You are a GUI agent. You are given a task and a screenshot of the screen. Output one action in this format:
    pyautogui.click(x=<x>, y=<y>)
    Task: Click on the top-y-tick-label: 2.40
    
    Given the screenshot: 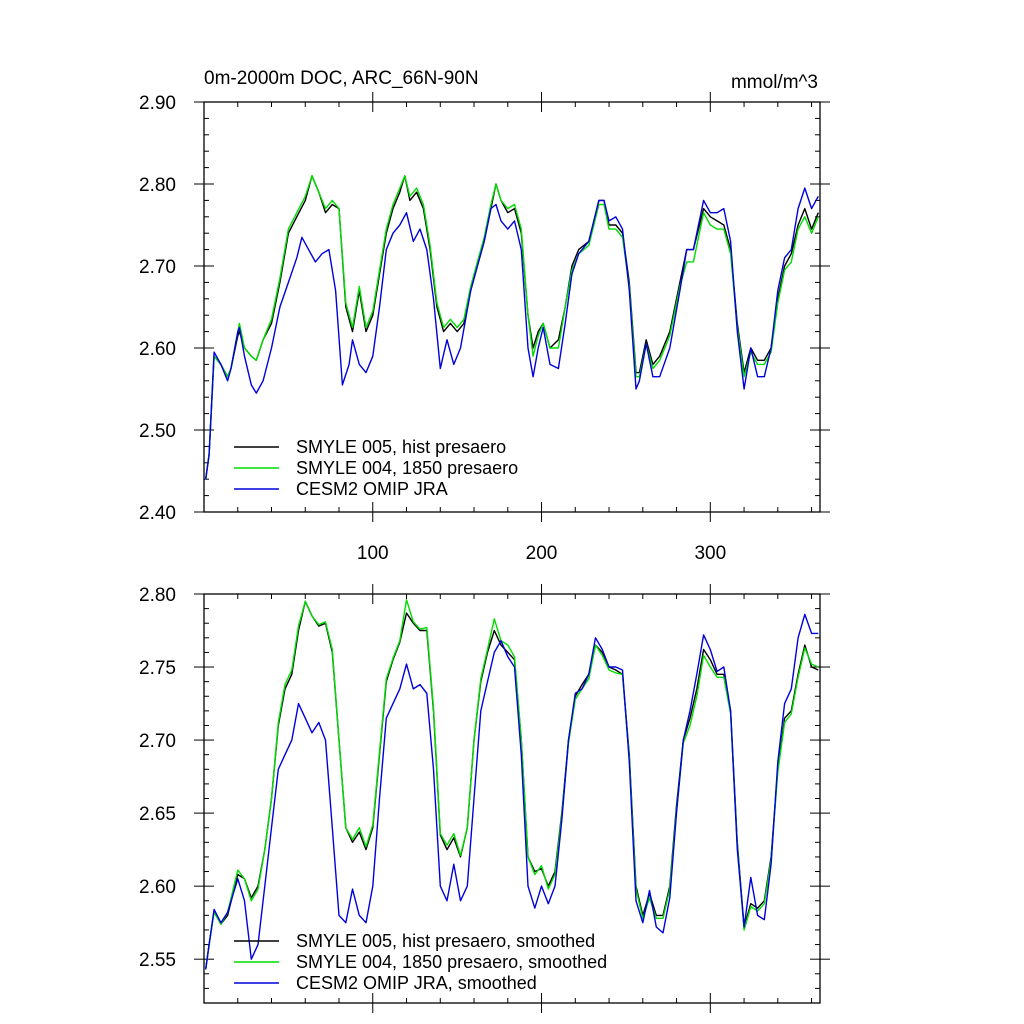 What is the action you would take?
    pyautogui.click(x=157, y=513)
    